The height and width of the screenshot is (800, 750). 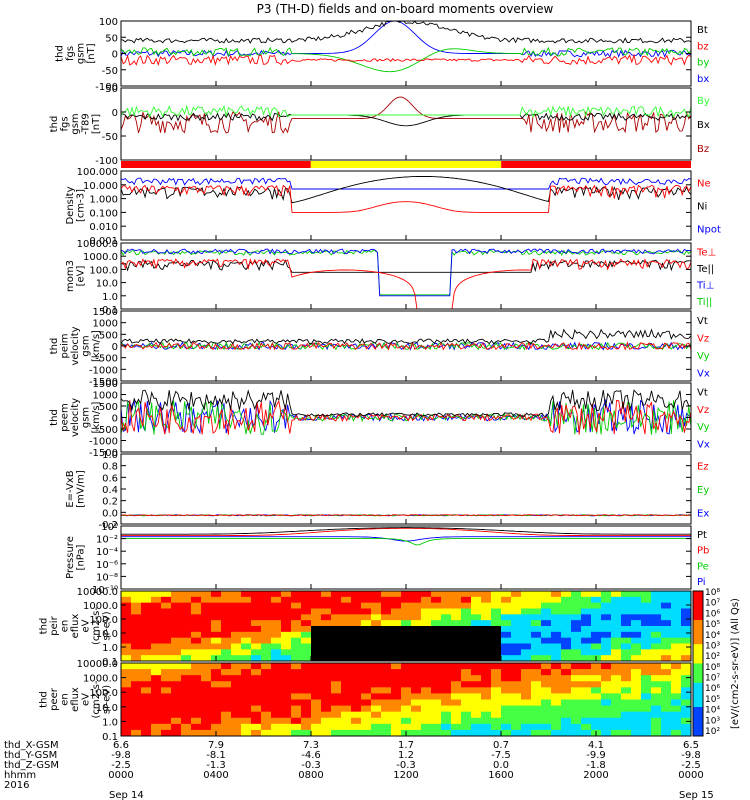 What do you see at coordinates (106, 359) in the screenshot?
I see `ytick-label: -500` at bounding box center [106, 359].